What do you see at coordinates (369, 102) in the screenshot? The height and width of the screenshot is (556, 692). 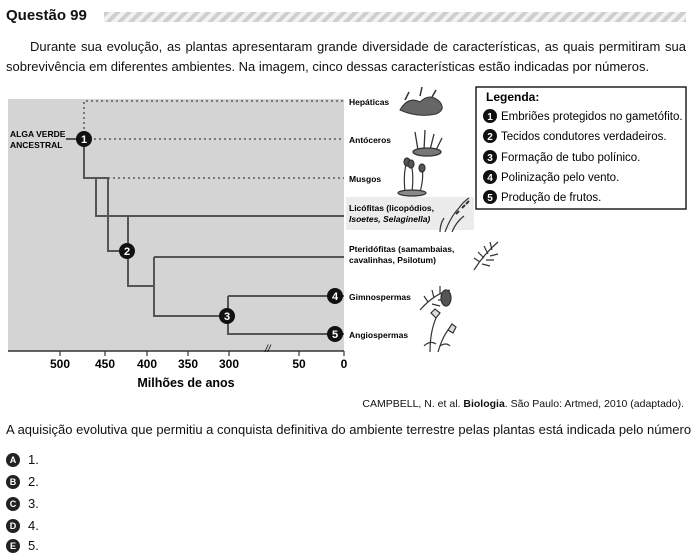 I see `taxon-label-hepaticas: Hepáticas` at bounding box center [369, 102].